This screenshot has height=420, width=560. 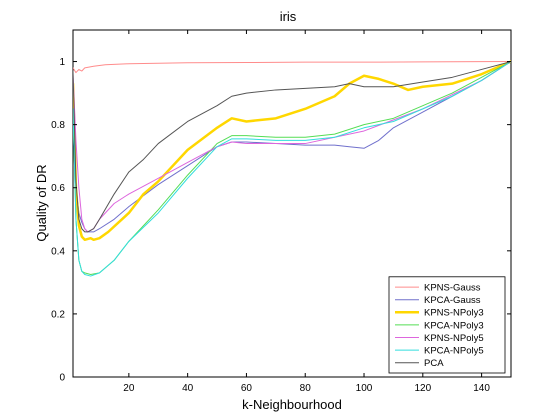 I want to click on x-tick-label: 80, so click(x=306, y=388).